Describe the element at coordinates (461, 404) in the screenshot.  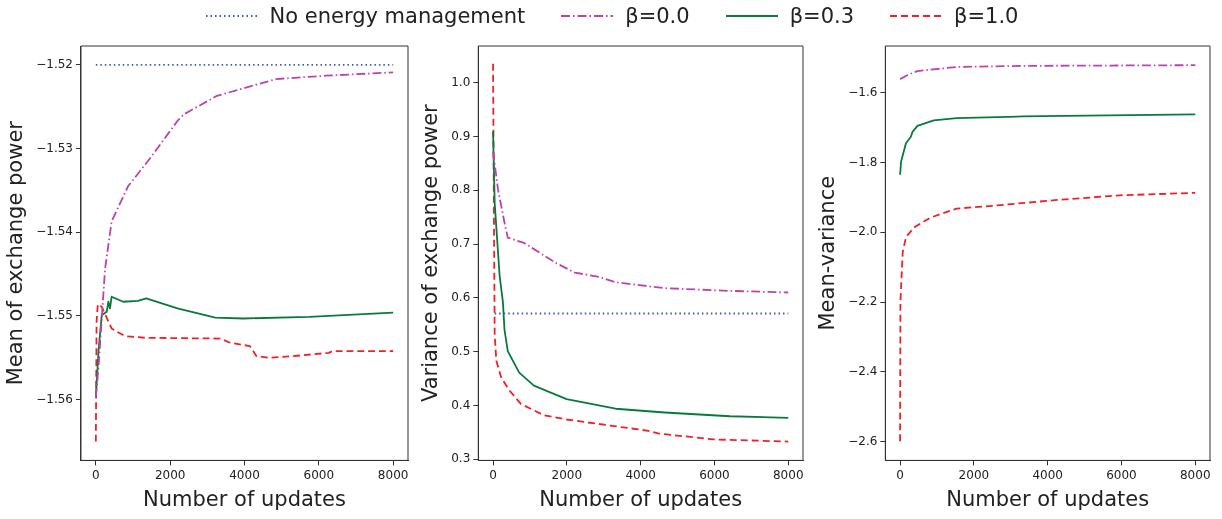
I see `y-tick-label: 0.4` at that location.